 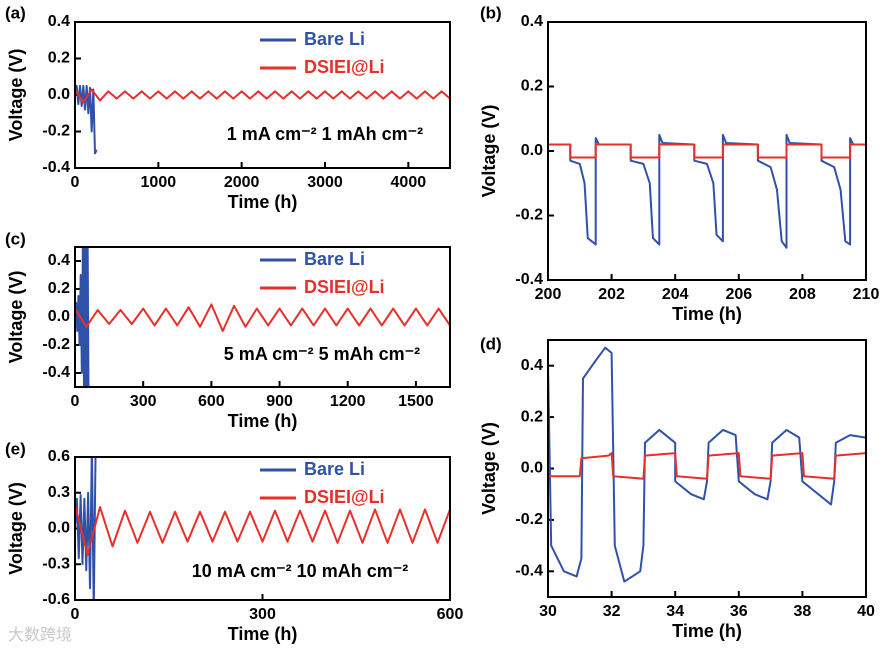 What do you see at coordinates (300, 571) in the screenshot?
I see `annotation: 10 mA cm⁻² 10 mAh cm⁻²` at bounding box center [300, 571].